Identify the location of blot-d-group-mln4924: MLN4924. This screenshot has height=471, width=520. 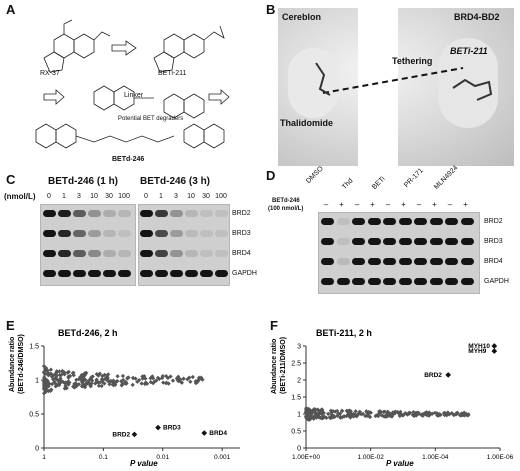
(446, 177).